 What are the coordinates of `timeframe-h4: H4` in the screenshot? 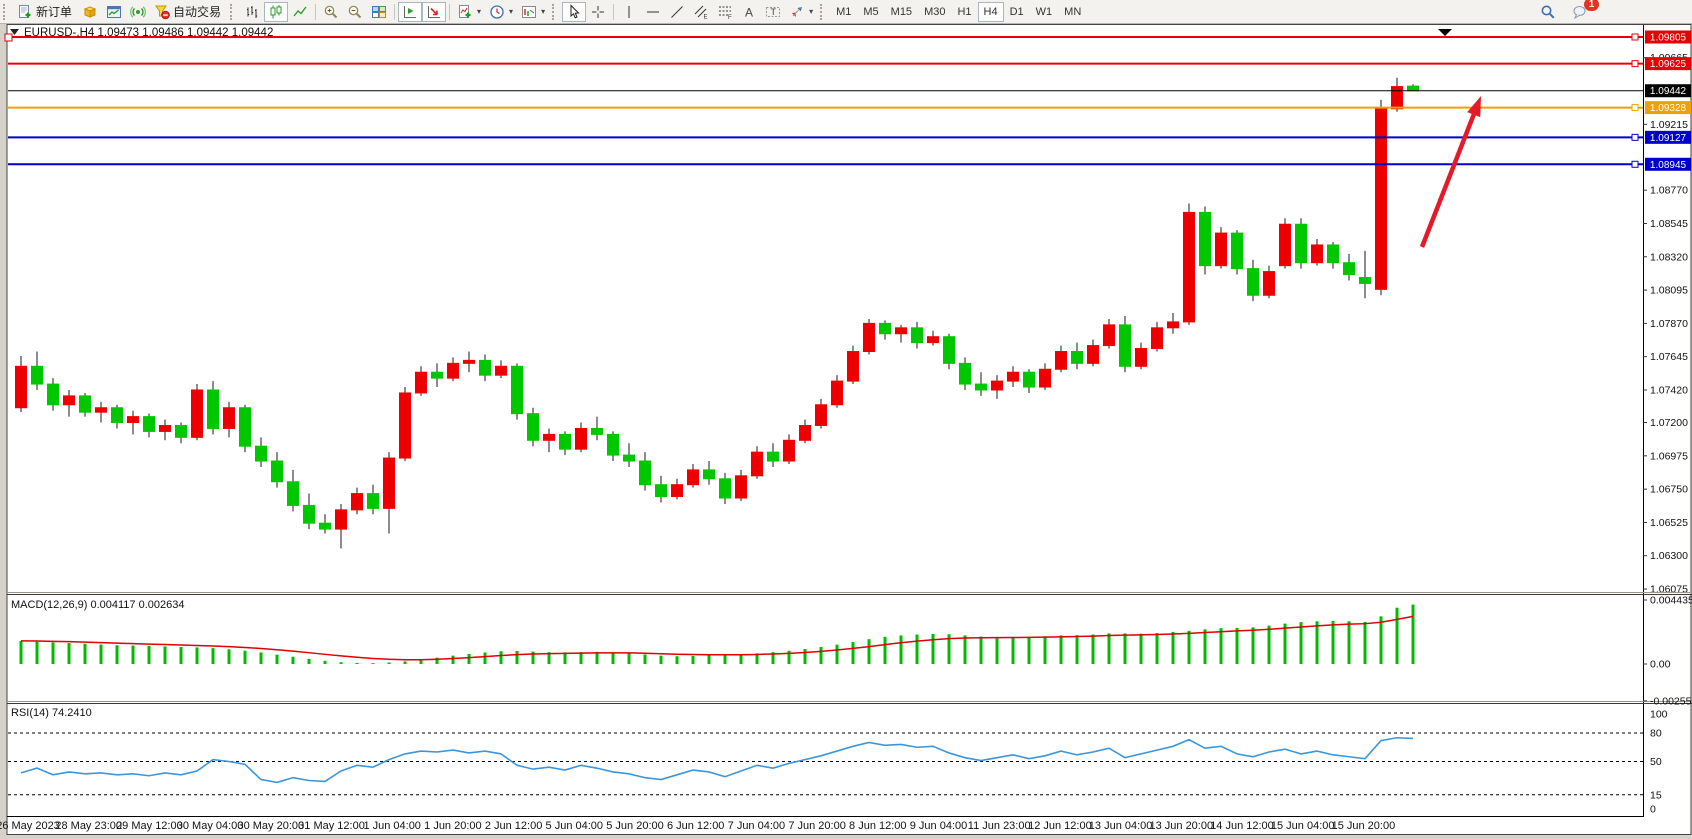 It's located at (990, 11).